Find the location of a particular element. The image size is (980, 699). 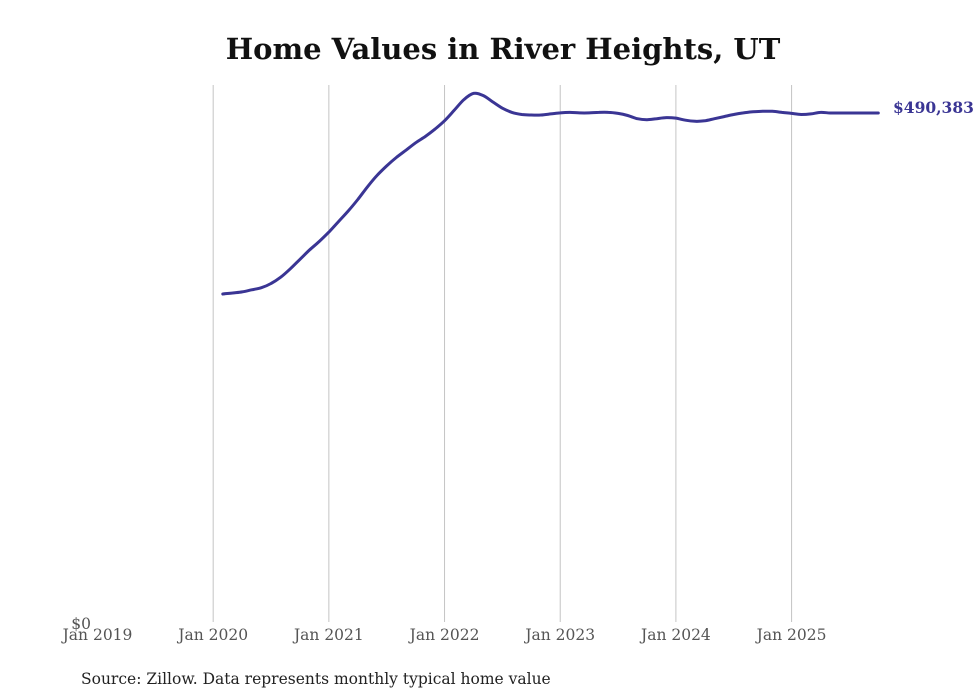

x-tick-label: Jan 2019 is located at coordinates (97, 635).